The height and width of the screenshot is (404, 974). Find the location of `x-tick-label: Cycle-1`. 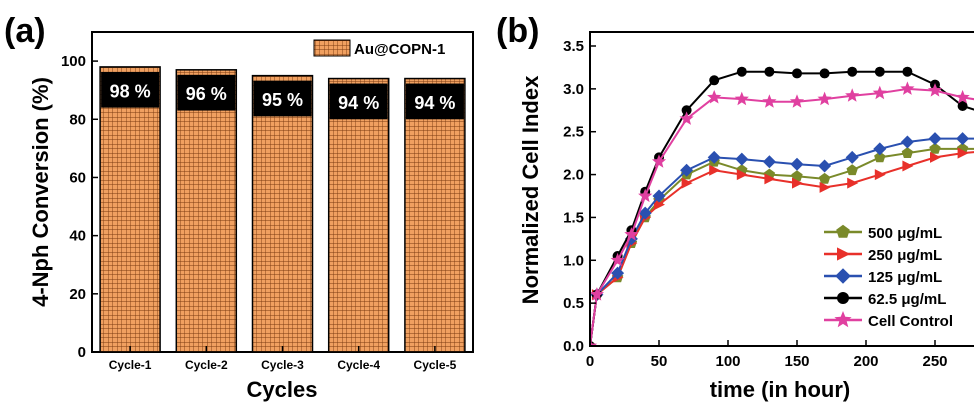

x-tick-label: Cycle-1 is located at coordinates (130, 365).